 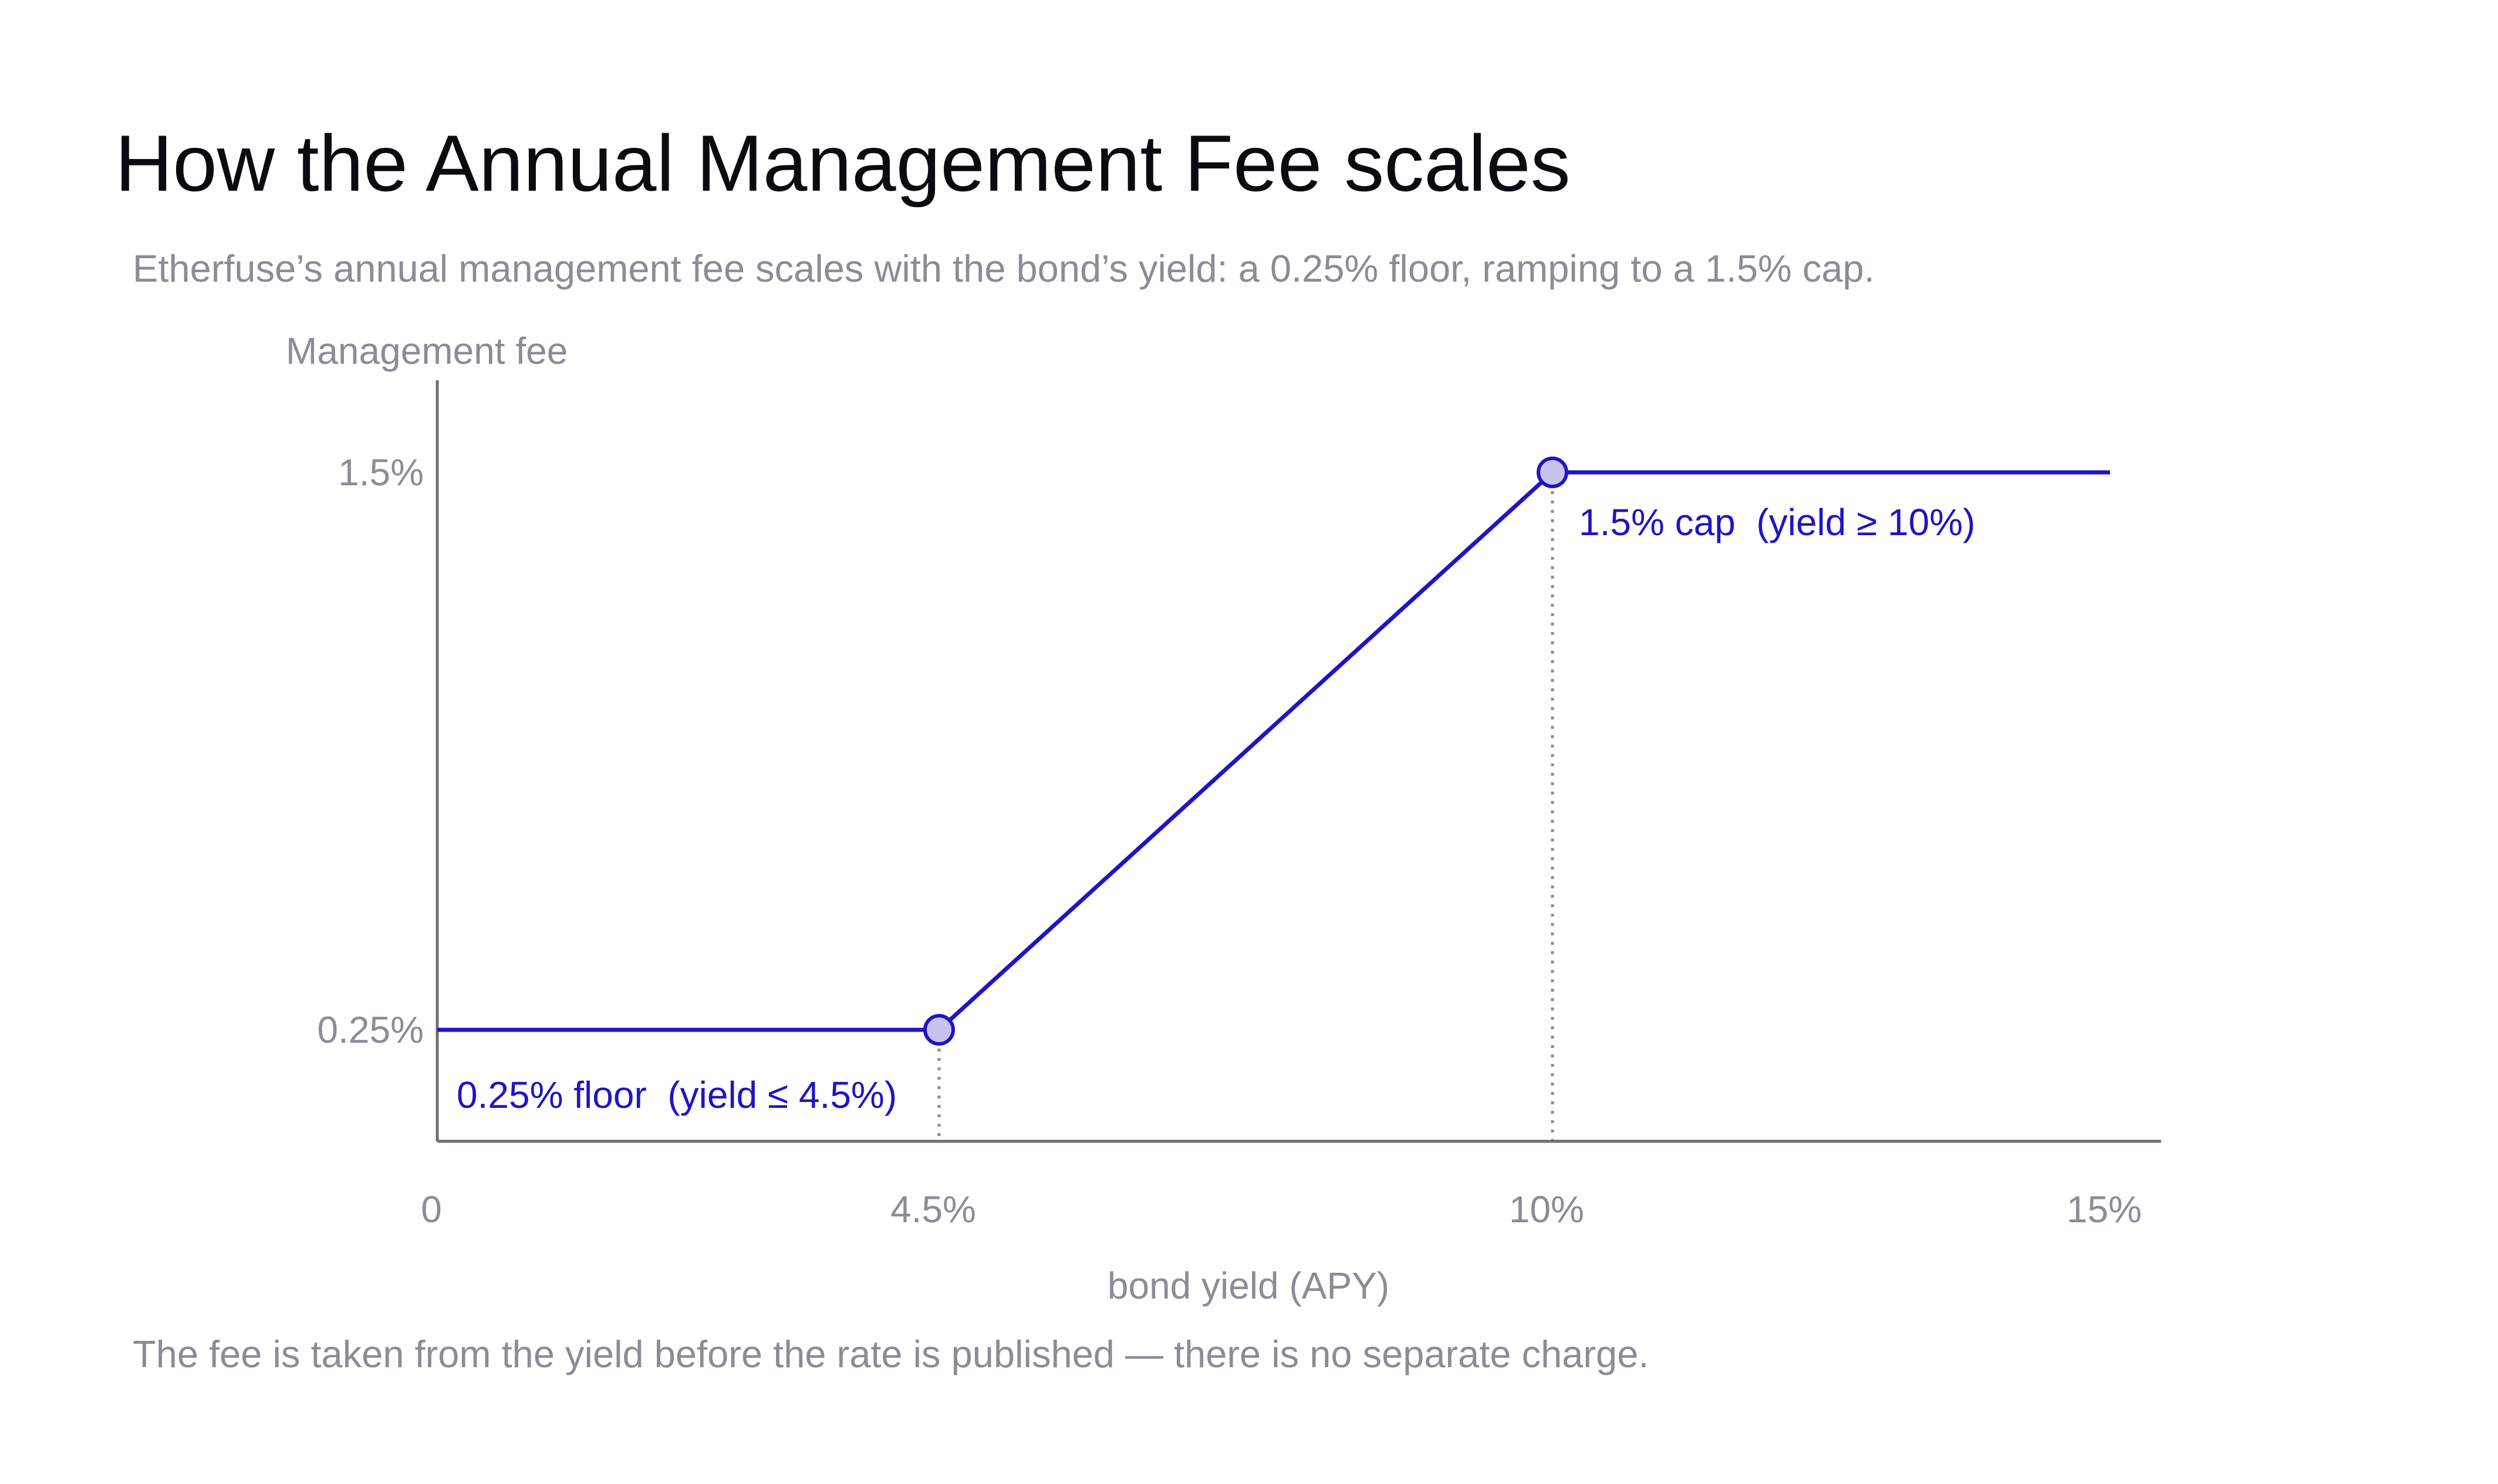 I want to click on annotation-label-1: 1.5% cap (yield ≥ 10%), so click(x=1777, y=522).